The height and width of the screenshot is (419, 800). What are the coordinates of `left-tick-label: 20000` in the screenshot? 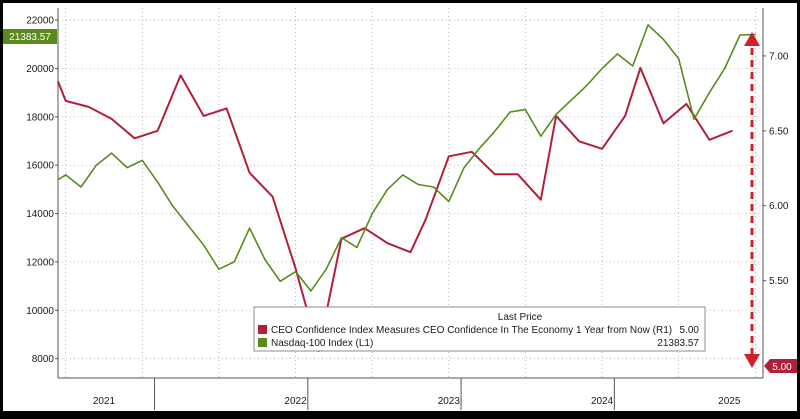 It's located at (40, 69).